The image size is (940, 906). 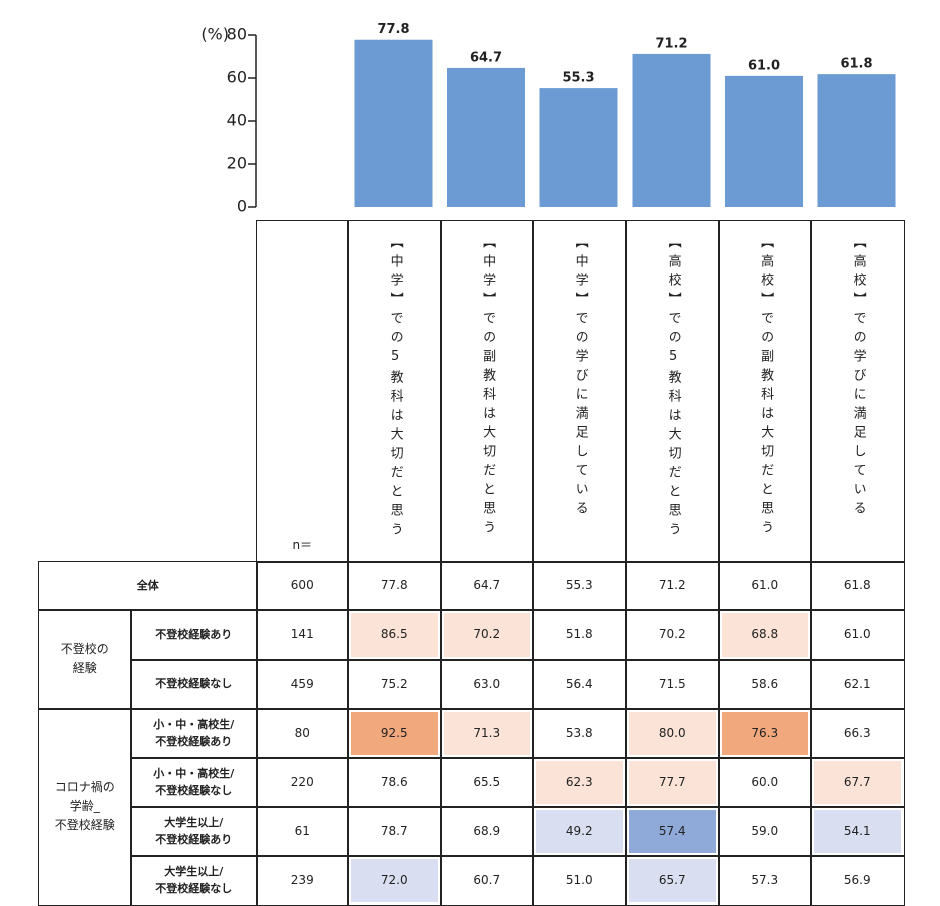 I want to click on row-label: 不登校経験あり, so click(x=194, y=635).